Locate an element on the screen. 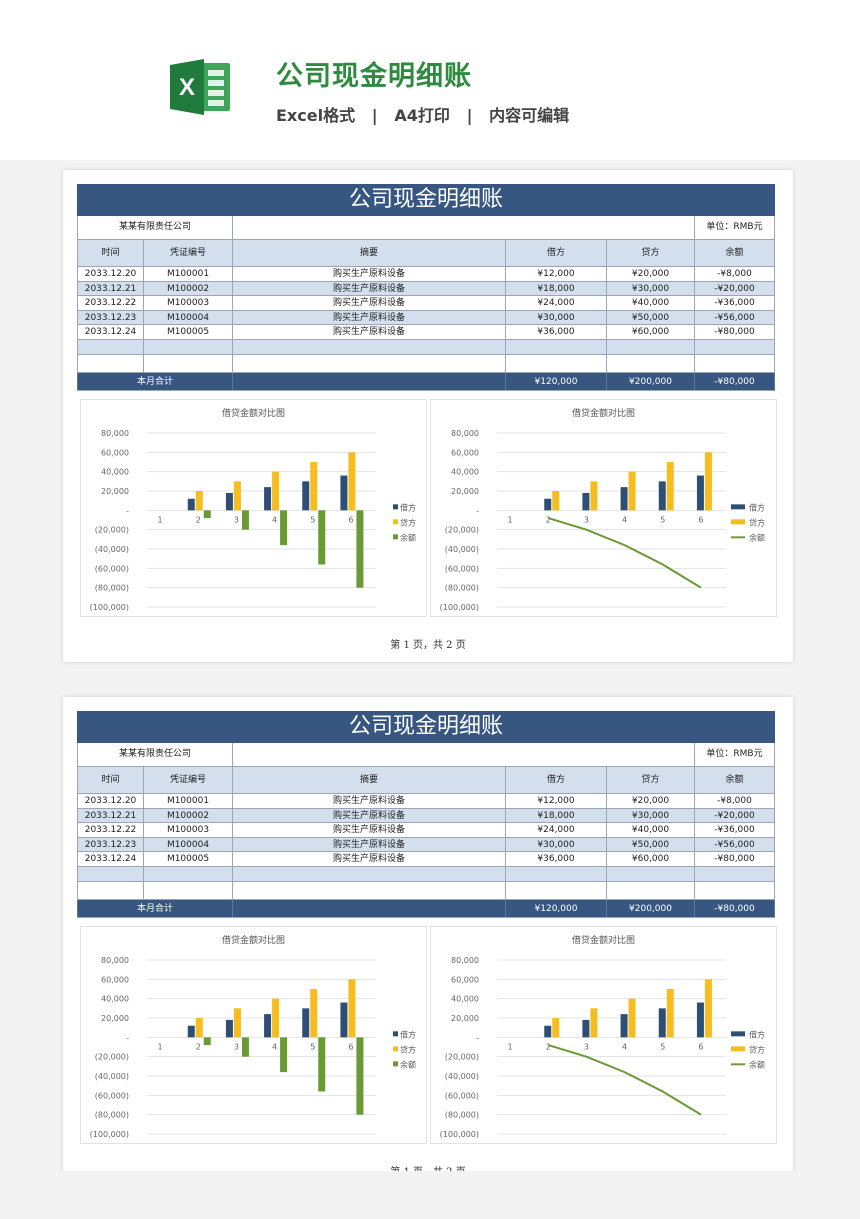 This screenshot has height=1219, width=860. table-cell: ¥50,000 is located at coordinates (651, 317).